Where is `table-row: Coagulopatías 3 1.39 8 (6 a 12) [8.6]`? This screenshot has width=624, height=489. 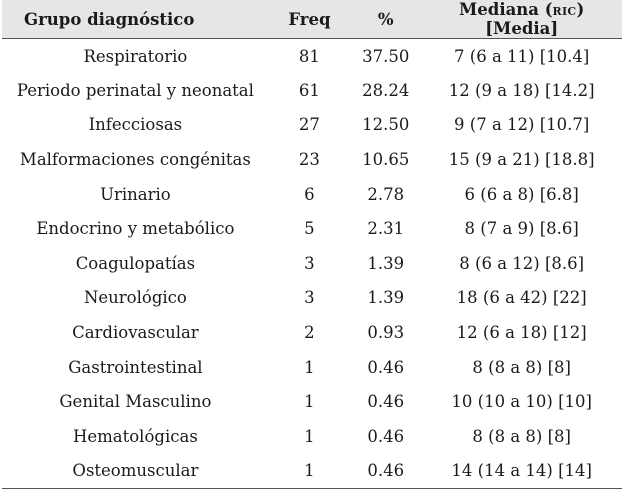
table-row: Coagulopatías 3 1.39 8 (6 a 12) [8.6] is located at coordinates (312, 263).